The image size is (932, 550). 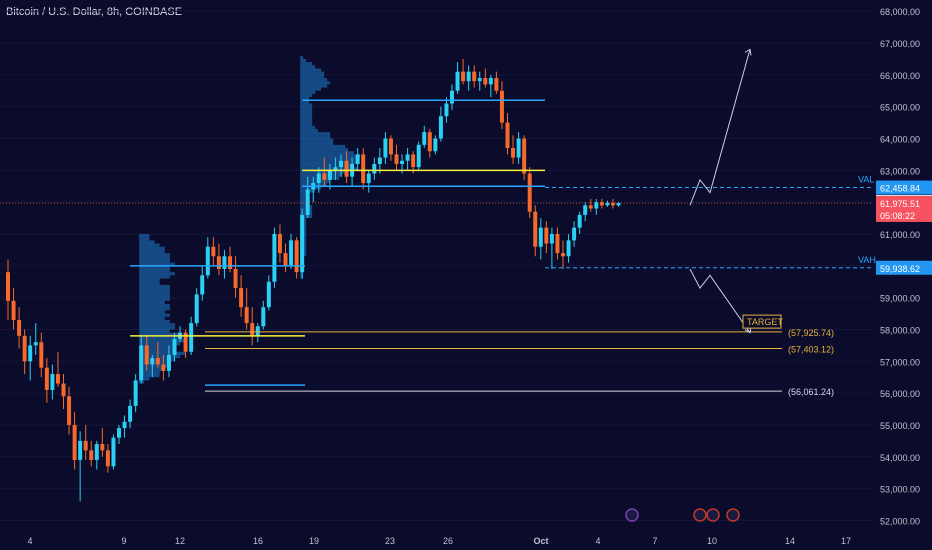 I want to click on y-tick-label: 59,000.00, so click(x=900, y=299).